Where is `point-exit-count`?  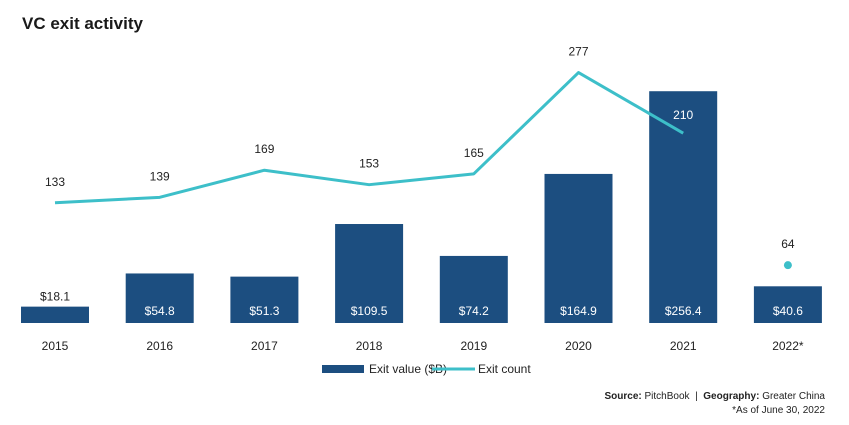
point-exit-count is located at coordinates (787, 265).